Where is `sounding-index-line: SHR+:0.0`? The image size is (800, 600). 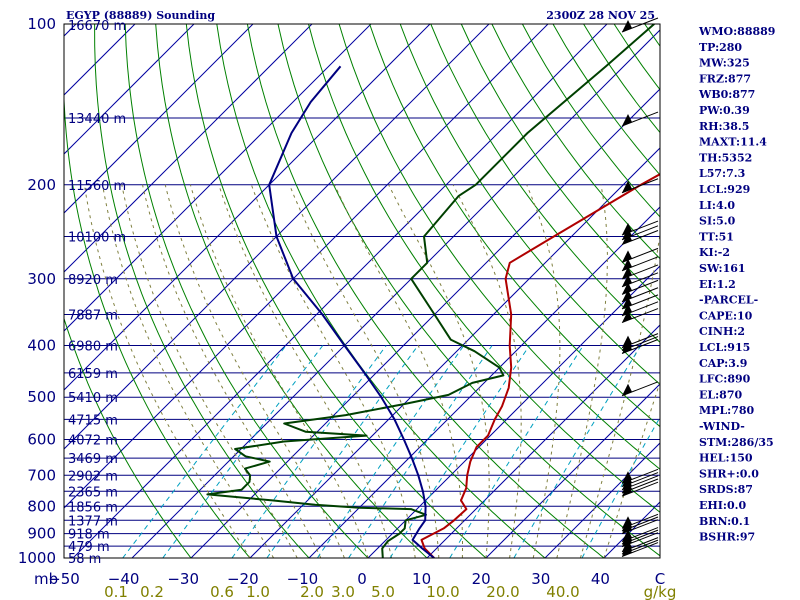
sounding-index-line: SHR+:0.0 is located at coordinates (729, 473).